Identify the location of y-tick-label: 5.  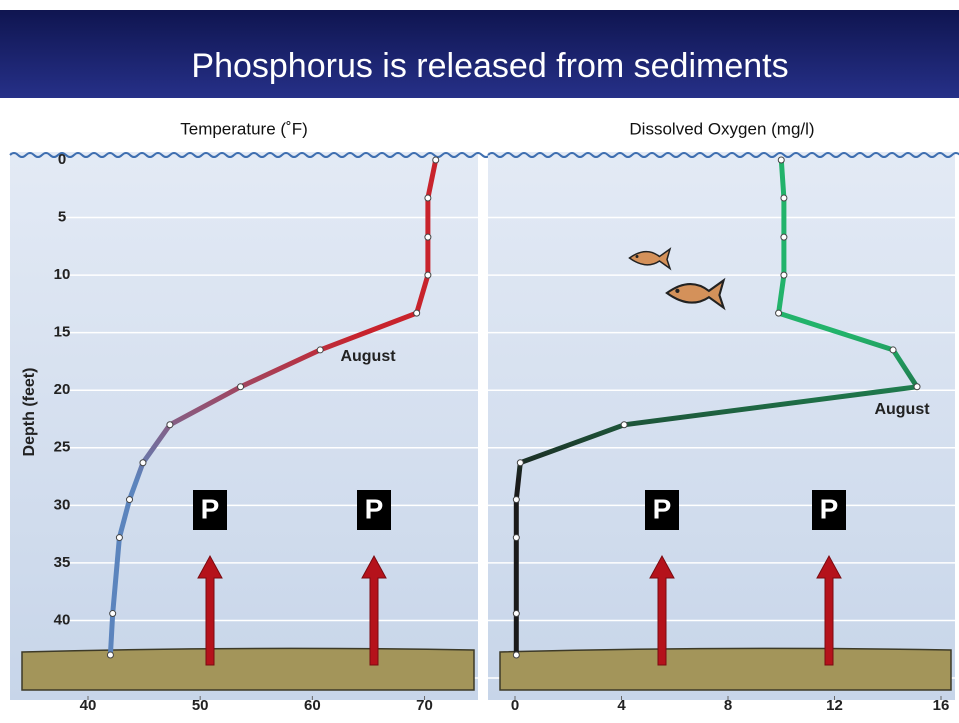
(62, 217).